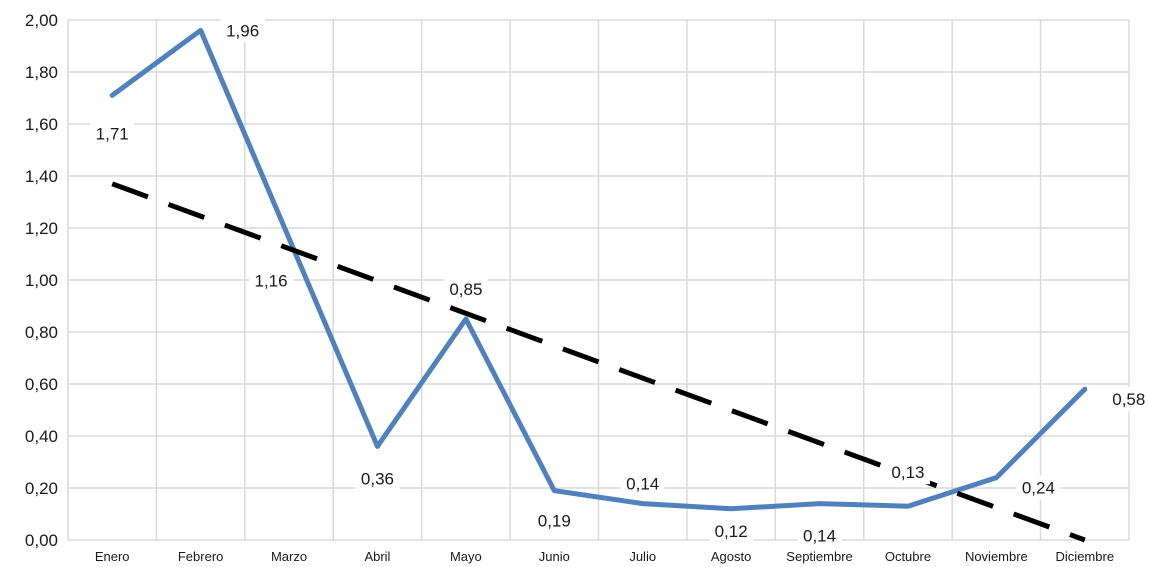 The image size is (1149, 567). I want to click on x-tick-label: Enero, so click(112, 556).